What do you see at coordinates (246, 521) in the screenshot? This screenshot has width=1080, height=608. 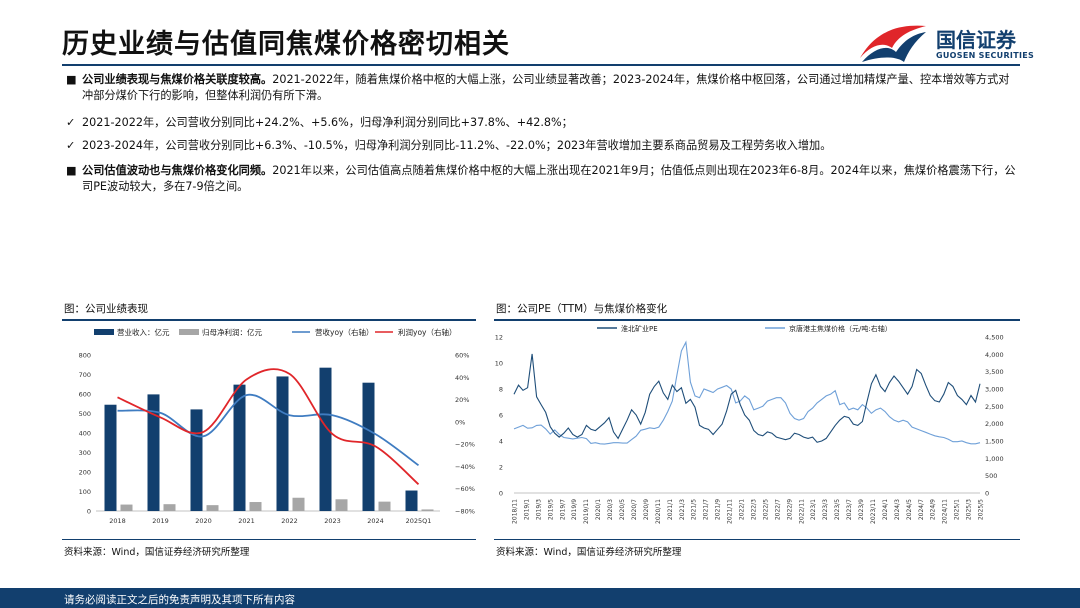 I see `x-tick-label: 2021` at bounding box center [246, 521].